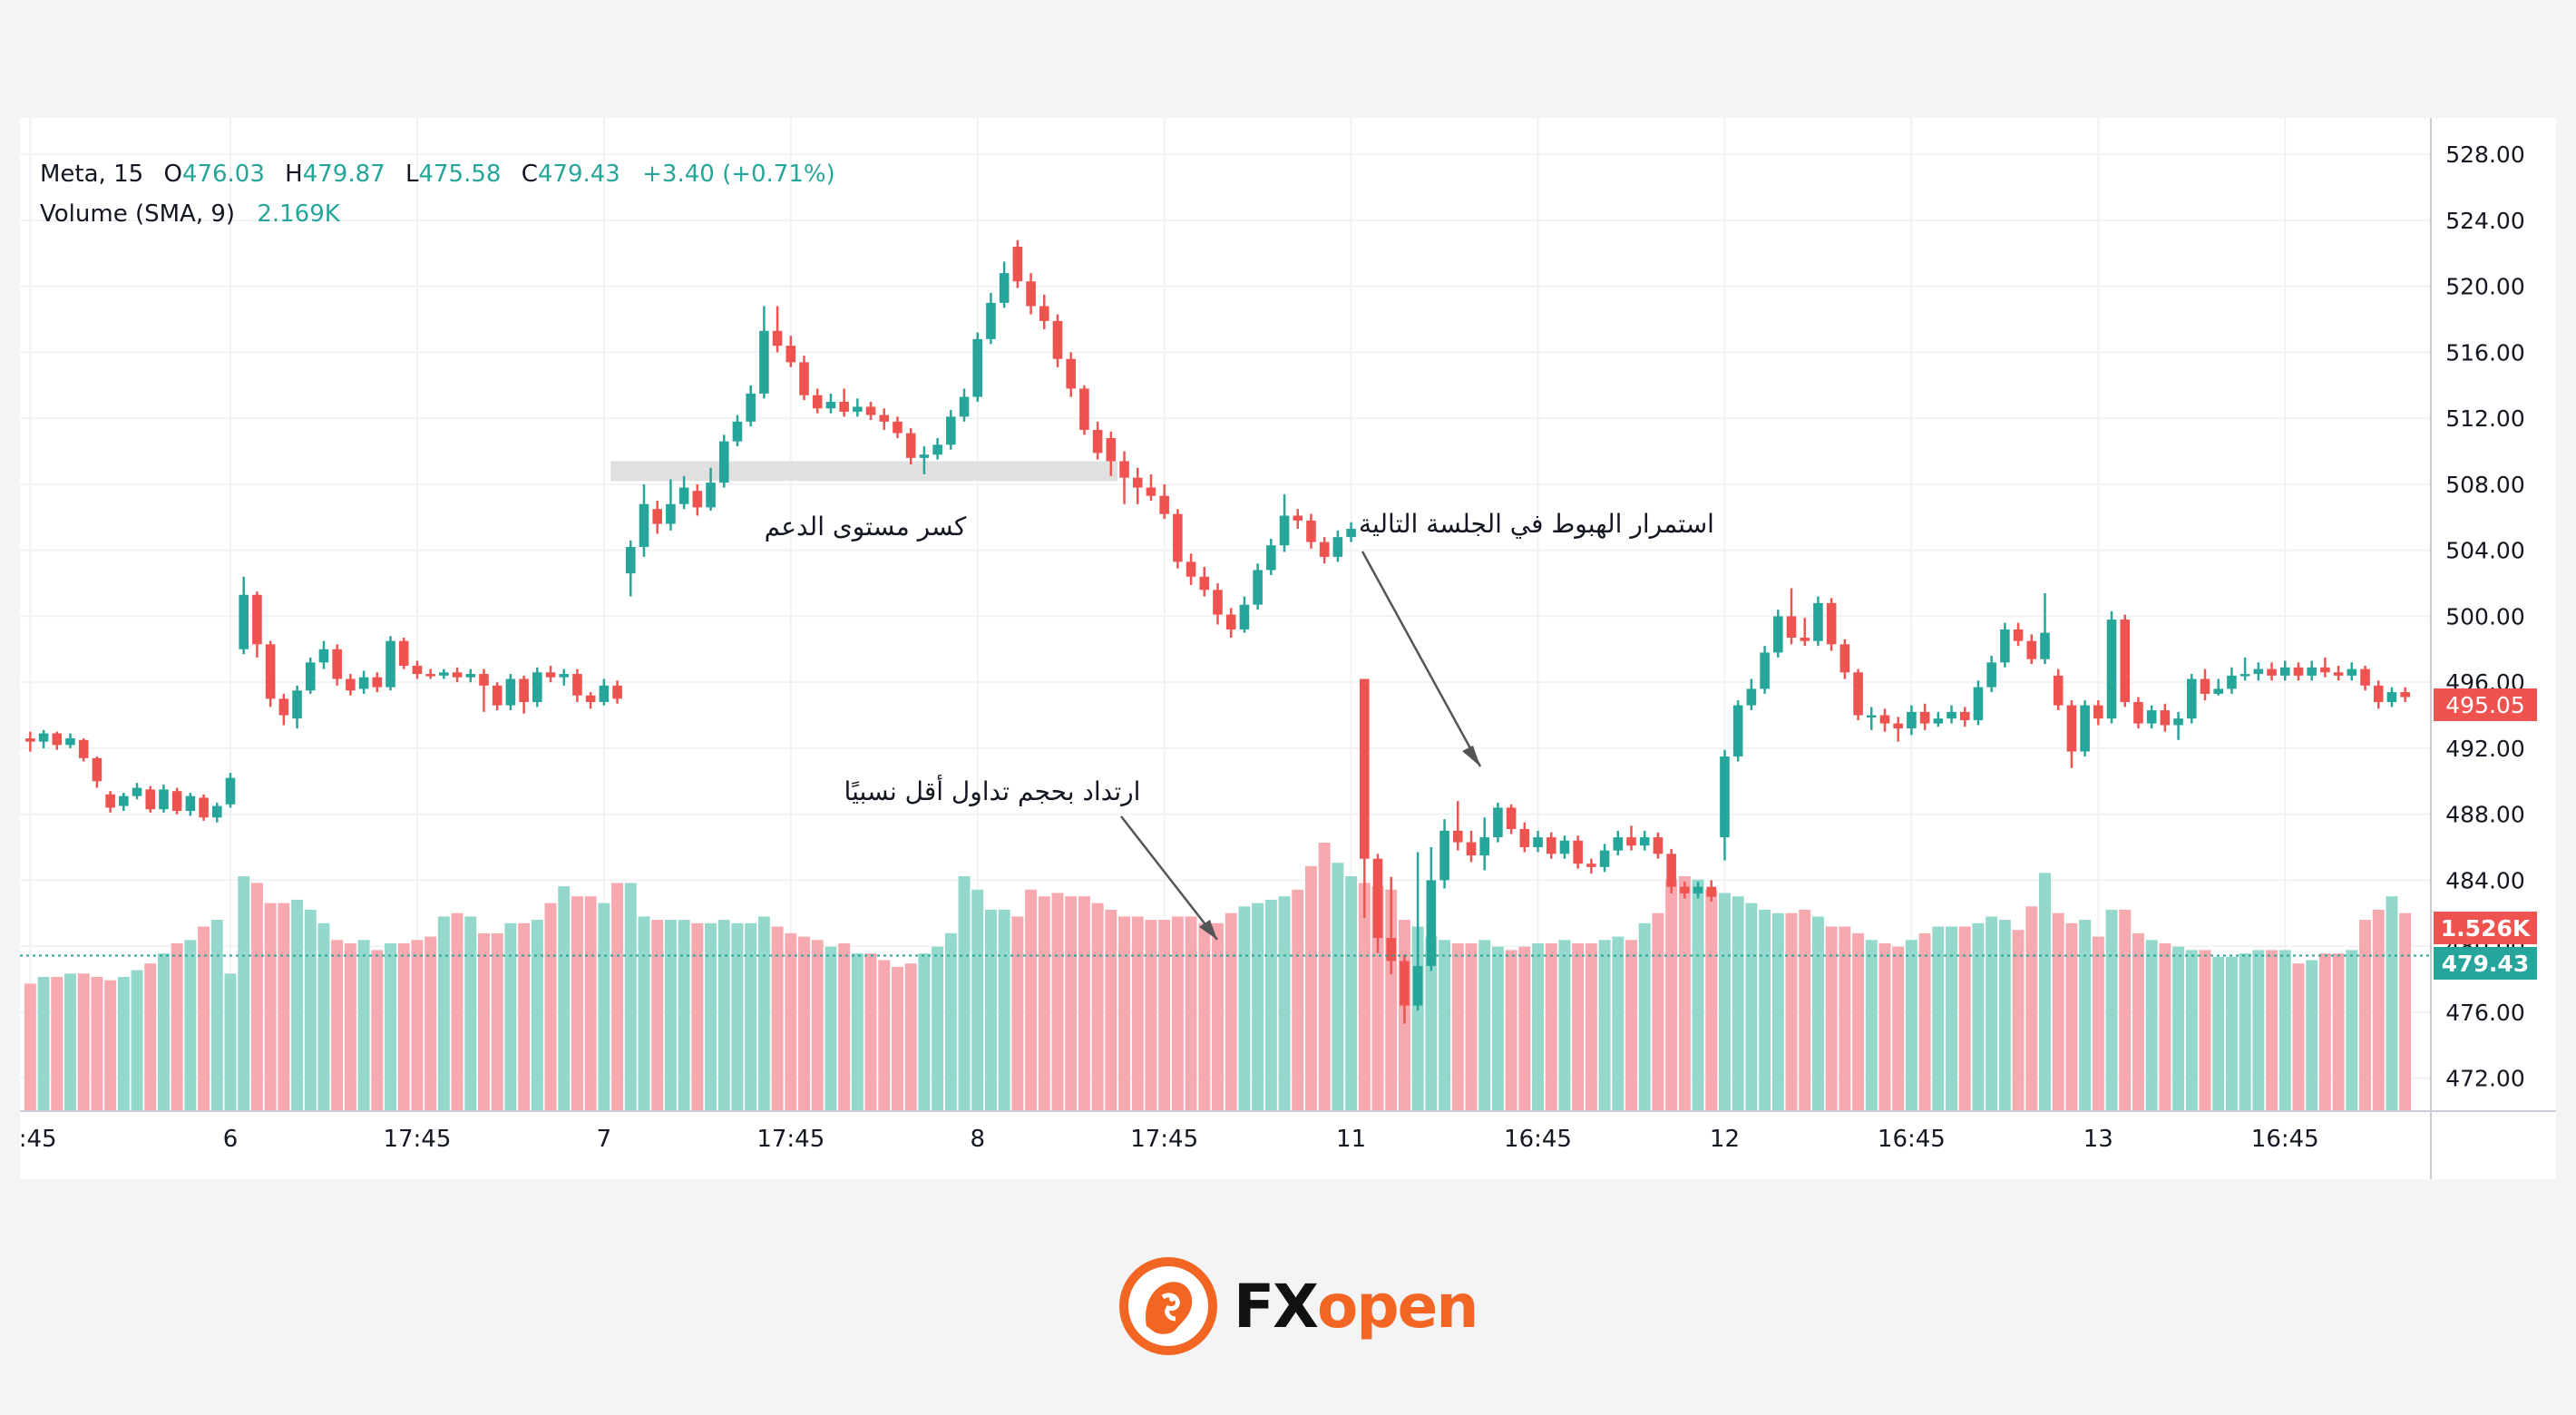  I want to click on annotation-breakout: كسر مستوى الدعم, so click(866, 527).